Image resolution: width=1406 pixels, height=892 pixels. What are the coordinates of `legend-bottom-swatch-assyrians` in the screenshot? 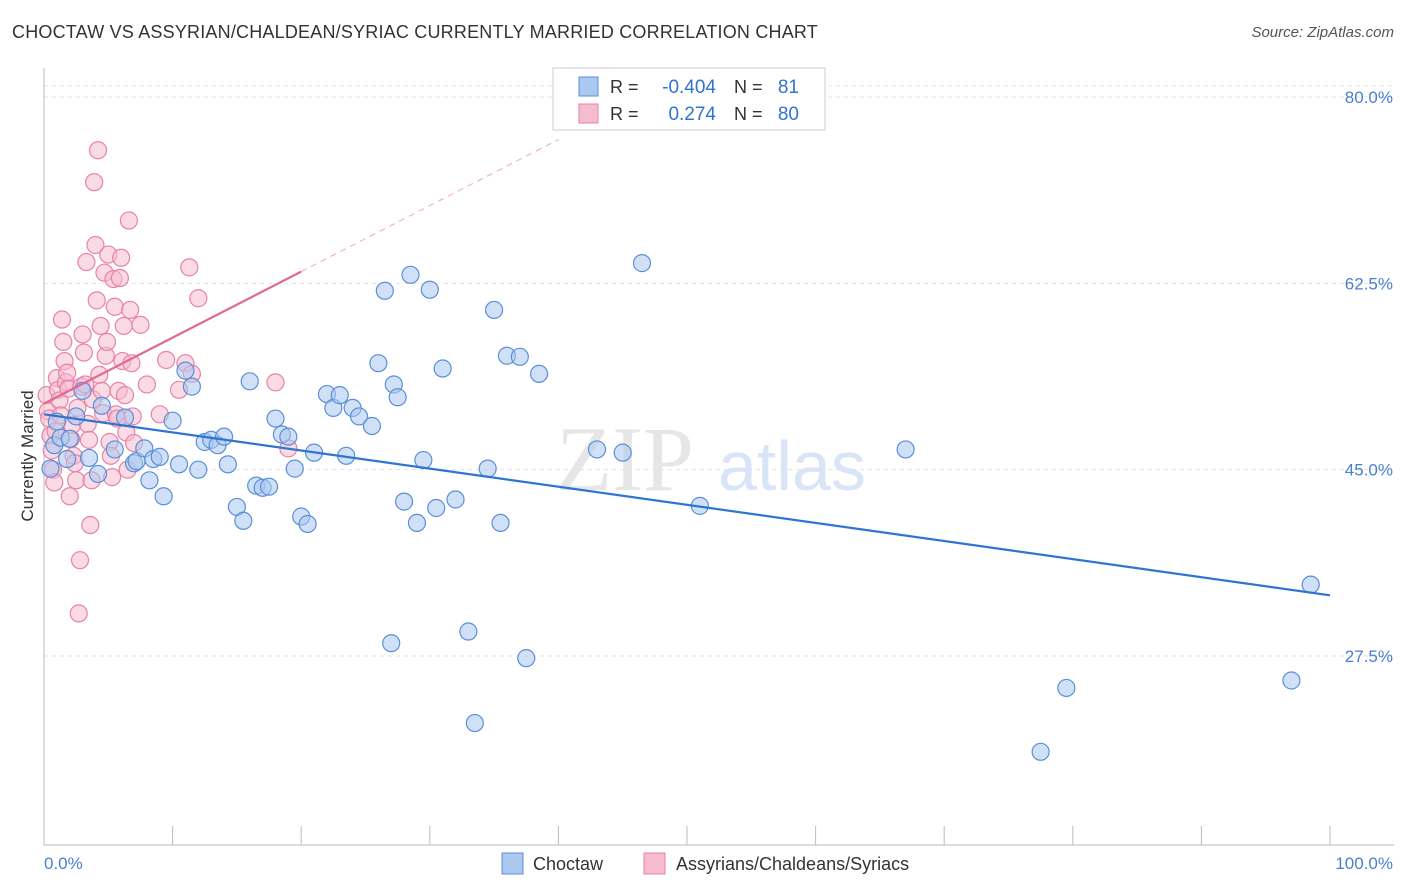 It's located at (654, 863).